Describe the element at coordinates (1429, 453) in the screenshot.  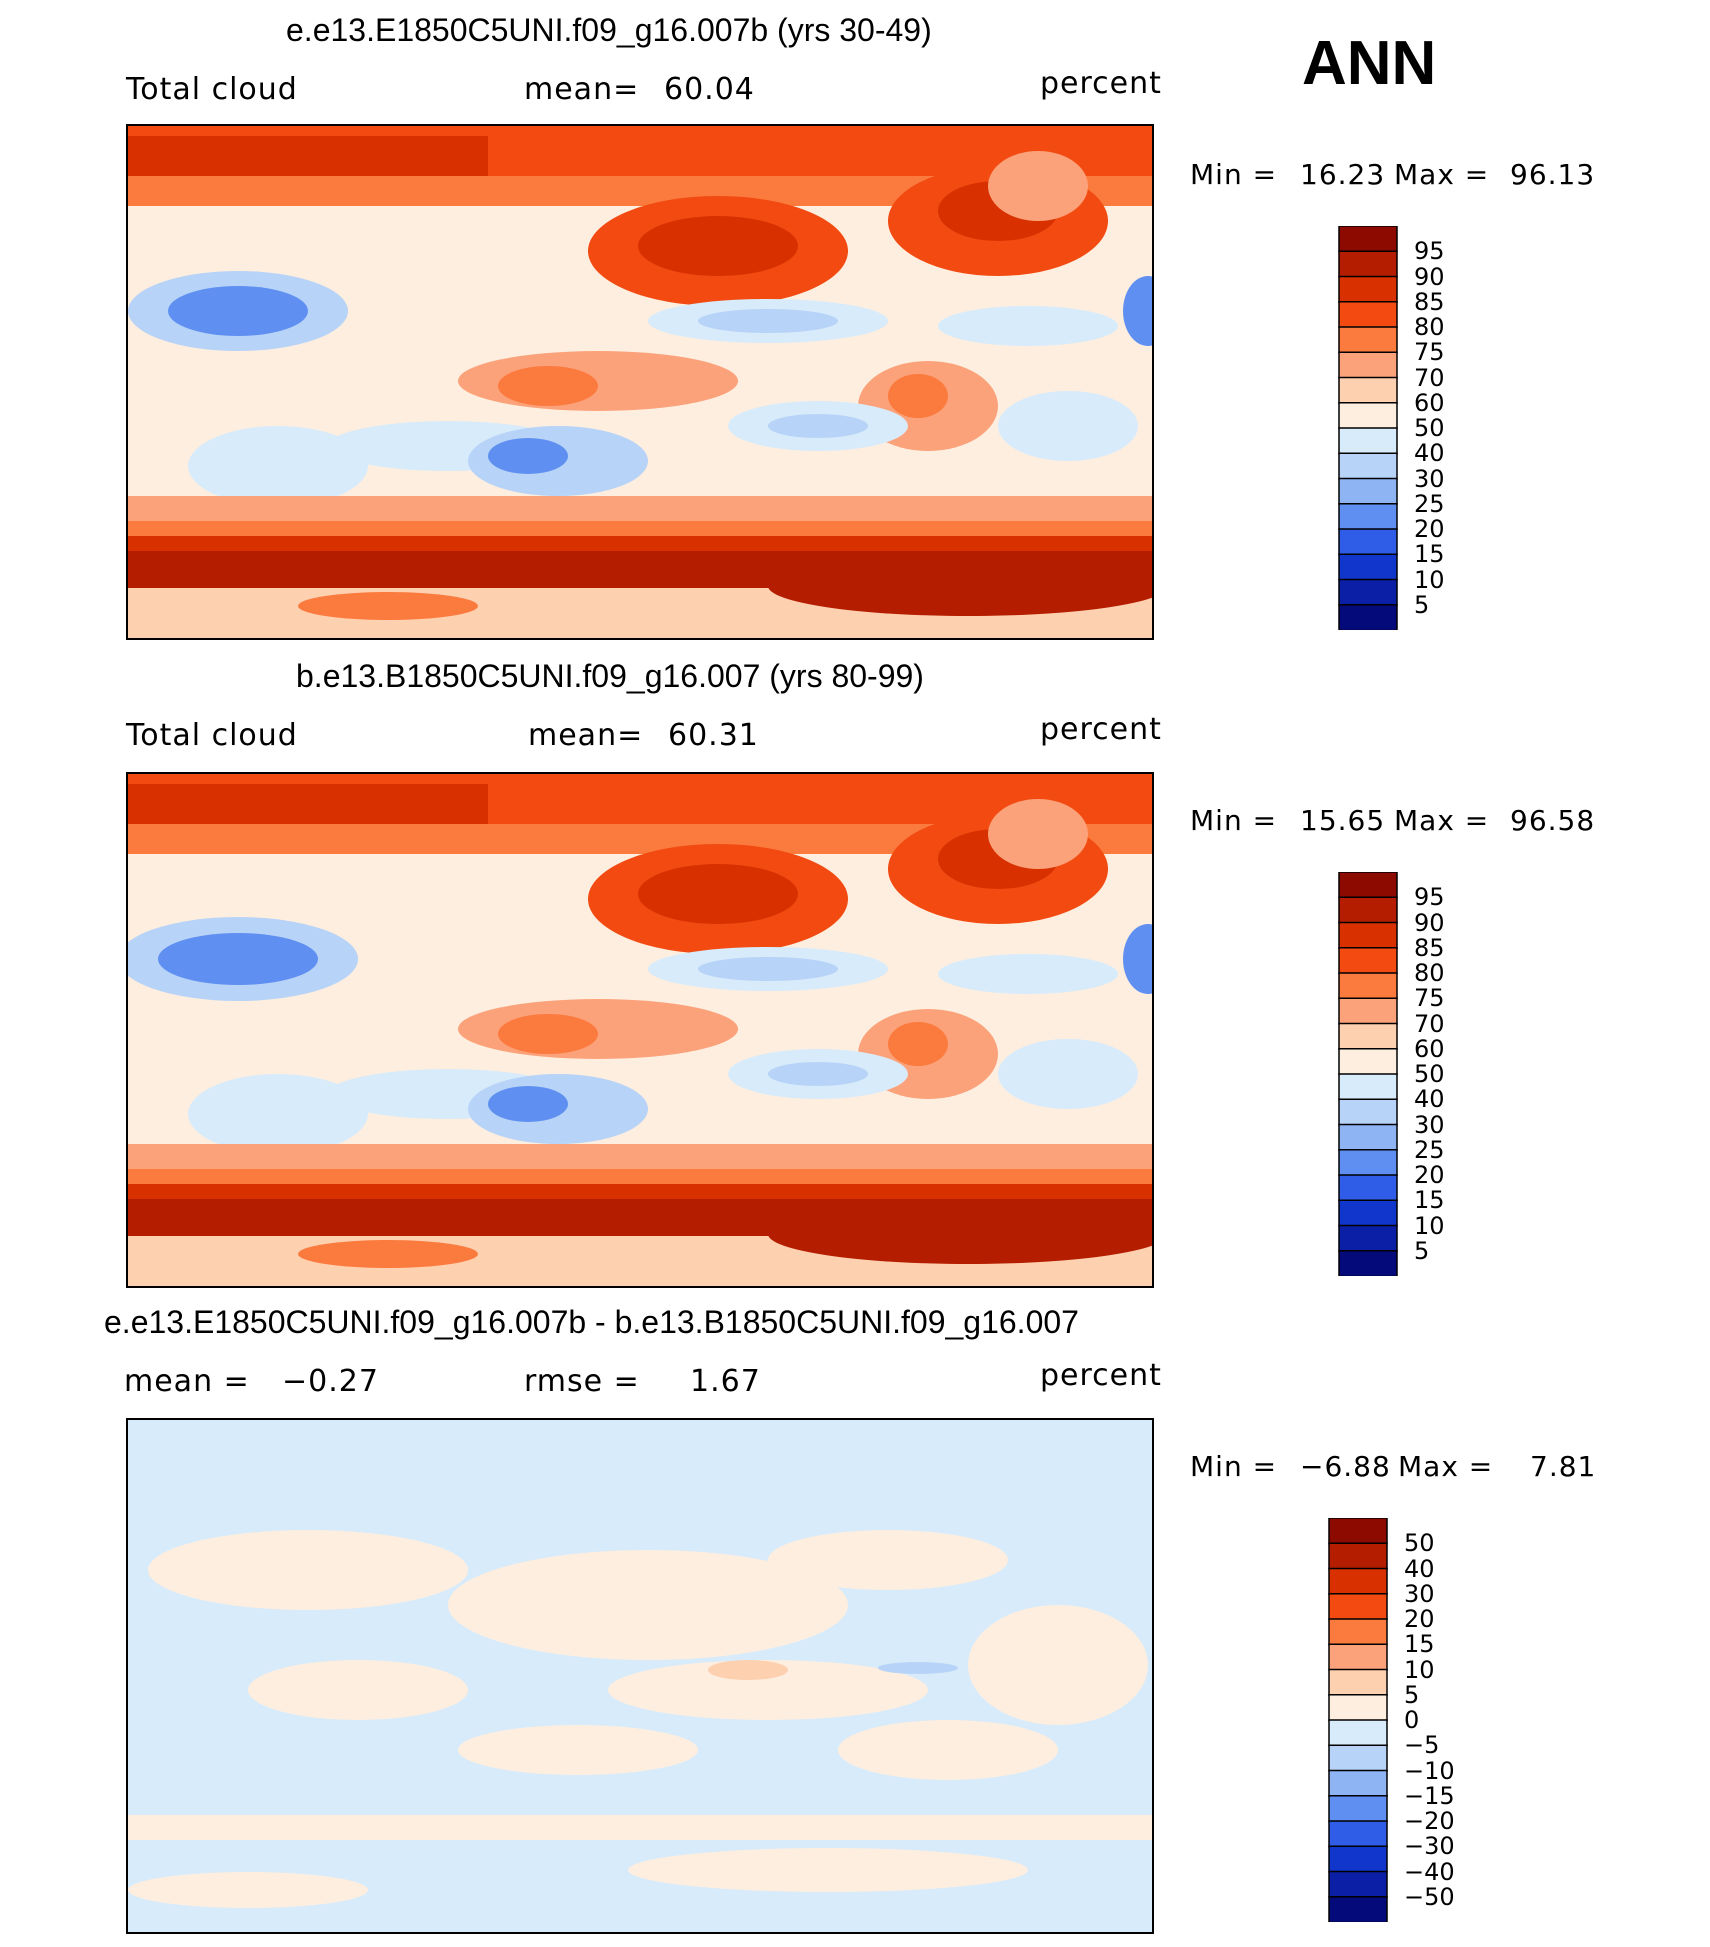
I see `colorbar-1-tick-label: 40` at that location.